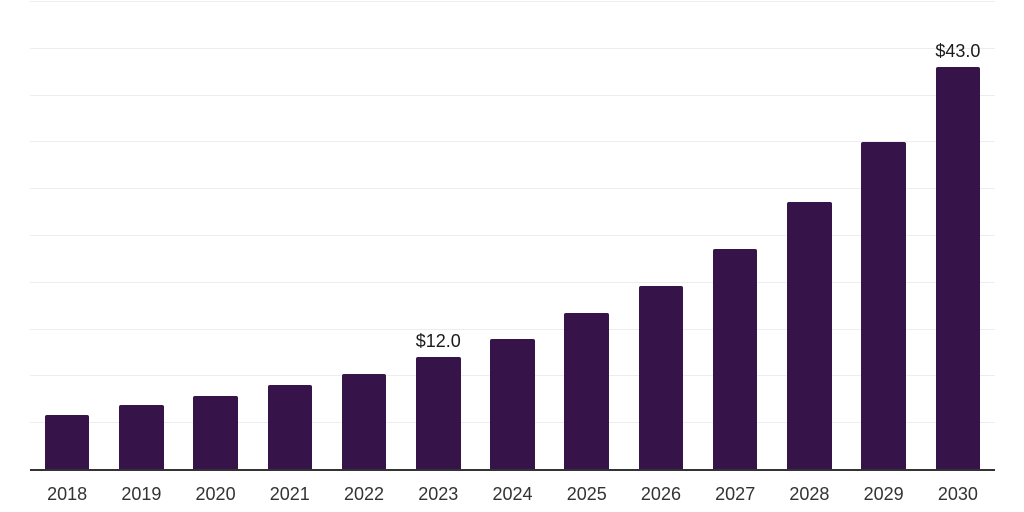  What do you see at coordinates (735, 359) in the screenshot?
I see `bar-2027` at bounding box center [735, 359].